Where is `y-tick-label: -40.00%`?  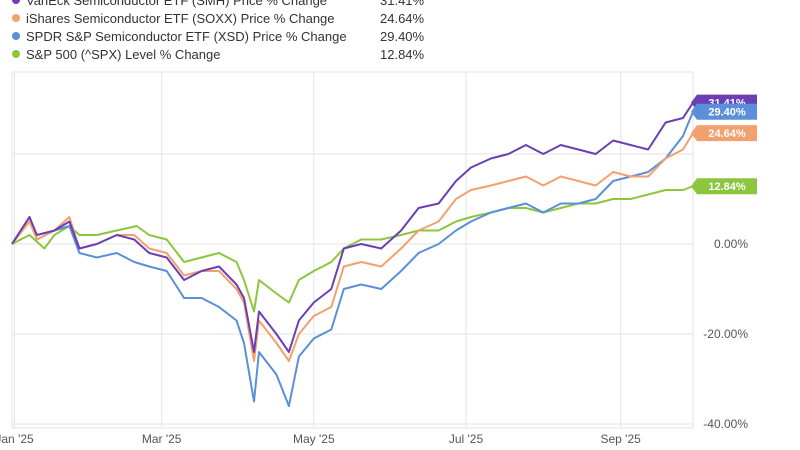
y-tick-label: -40.00% is located at coordinates (725, 424).